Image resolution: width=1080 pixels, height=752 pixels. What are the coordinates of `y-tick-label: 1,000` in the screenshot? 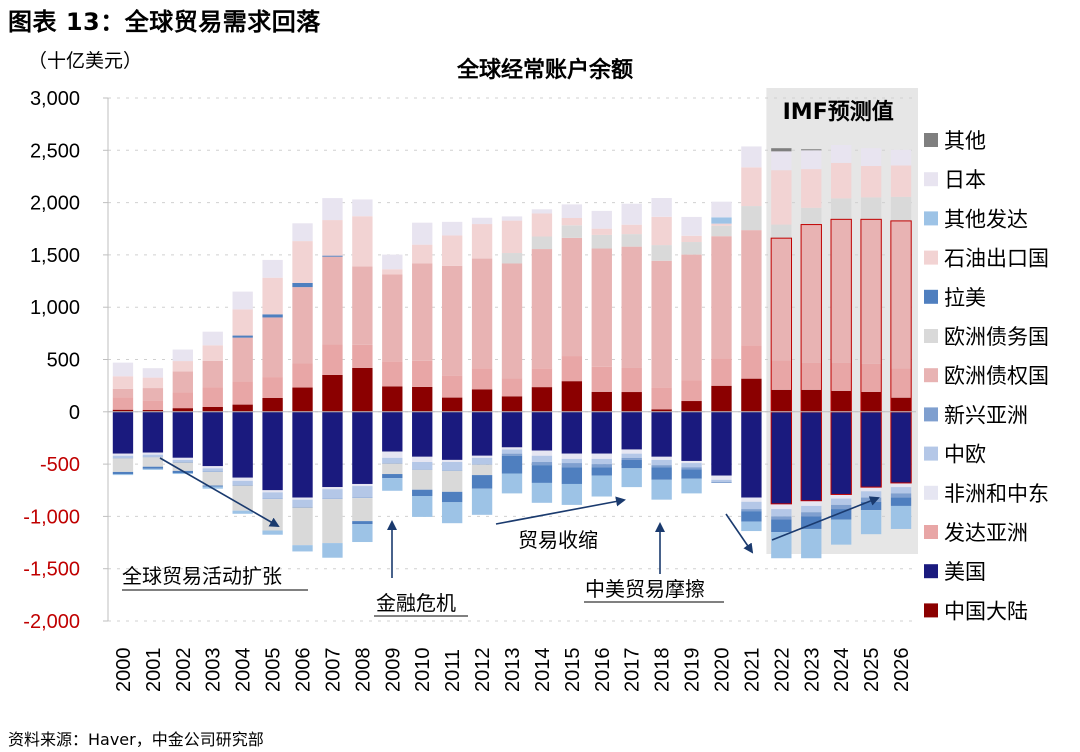 It's located at (55, 308).